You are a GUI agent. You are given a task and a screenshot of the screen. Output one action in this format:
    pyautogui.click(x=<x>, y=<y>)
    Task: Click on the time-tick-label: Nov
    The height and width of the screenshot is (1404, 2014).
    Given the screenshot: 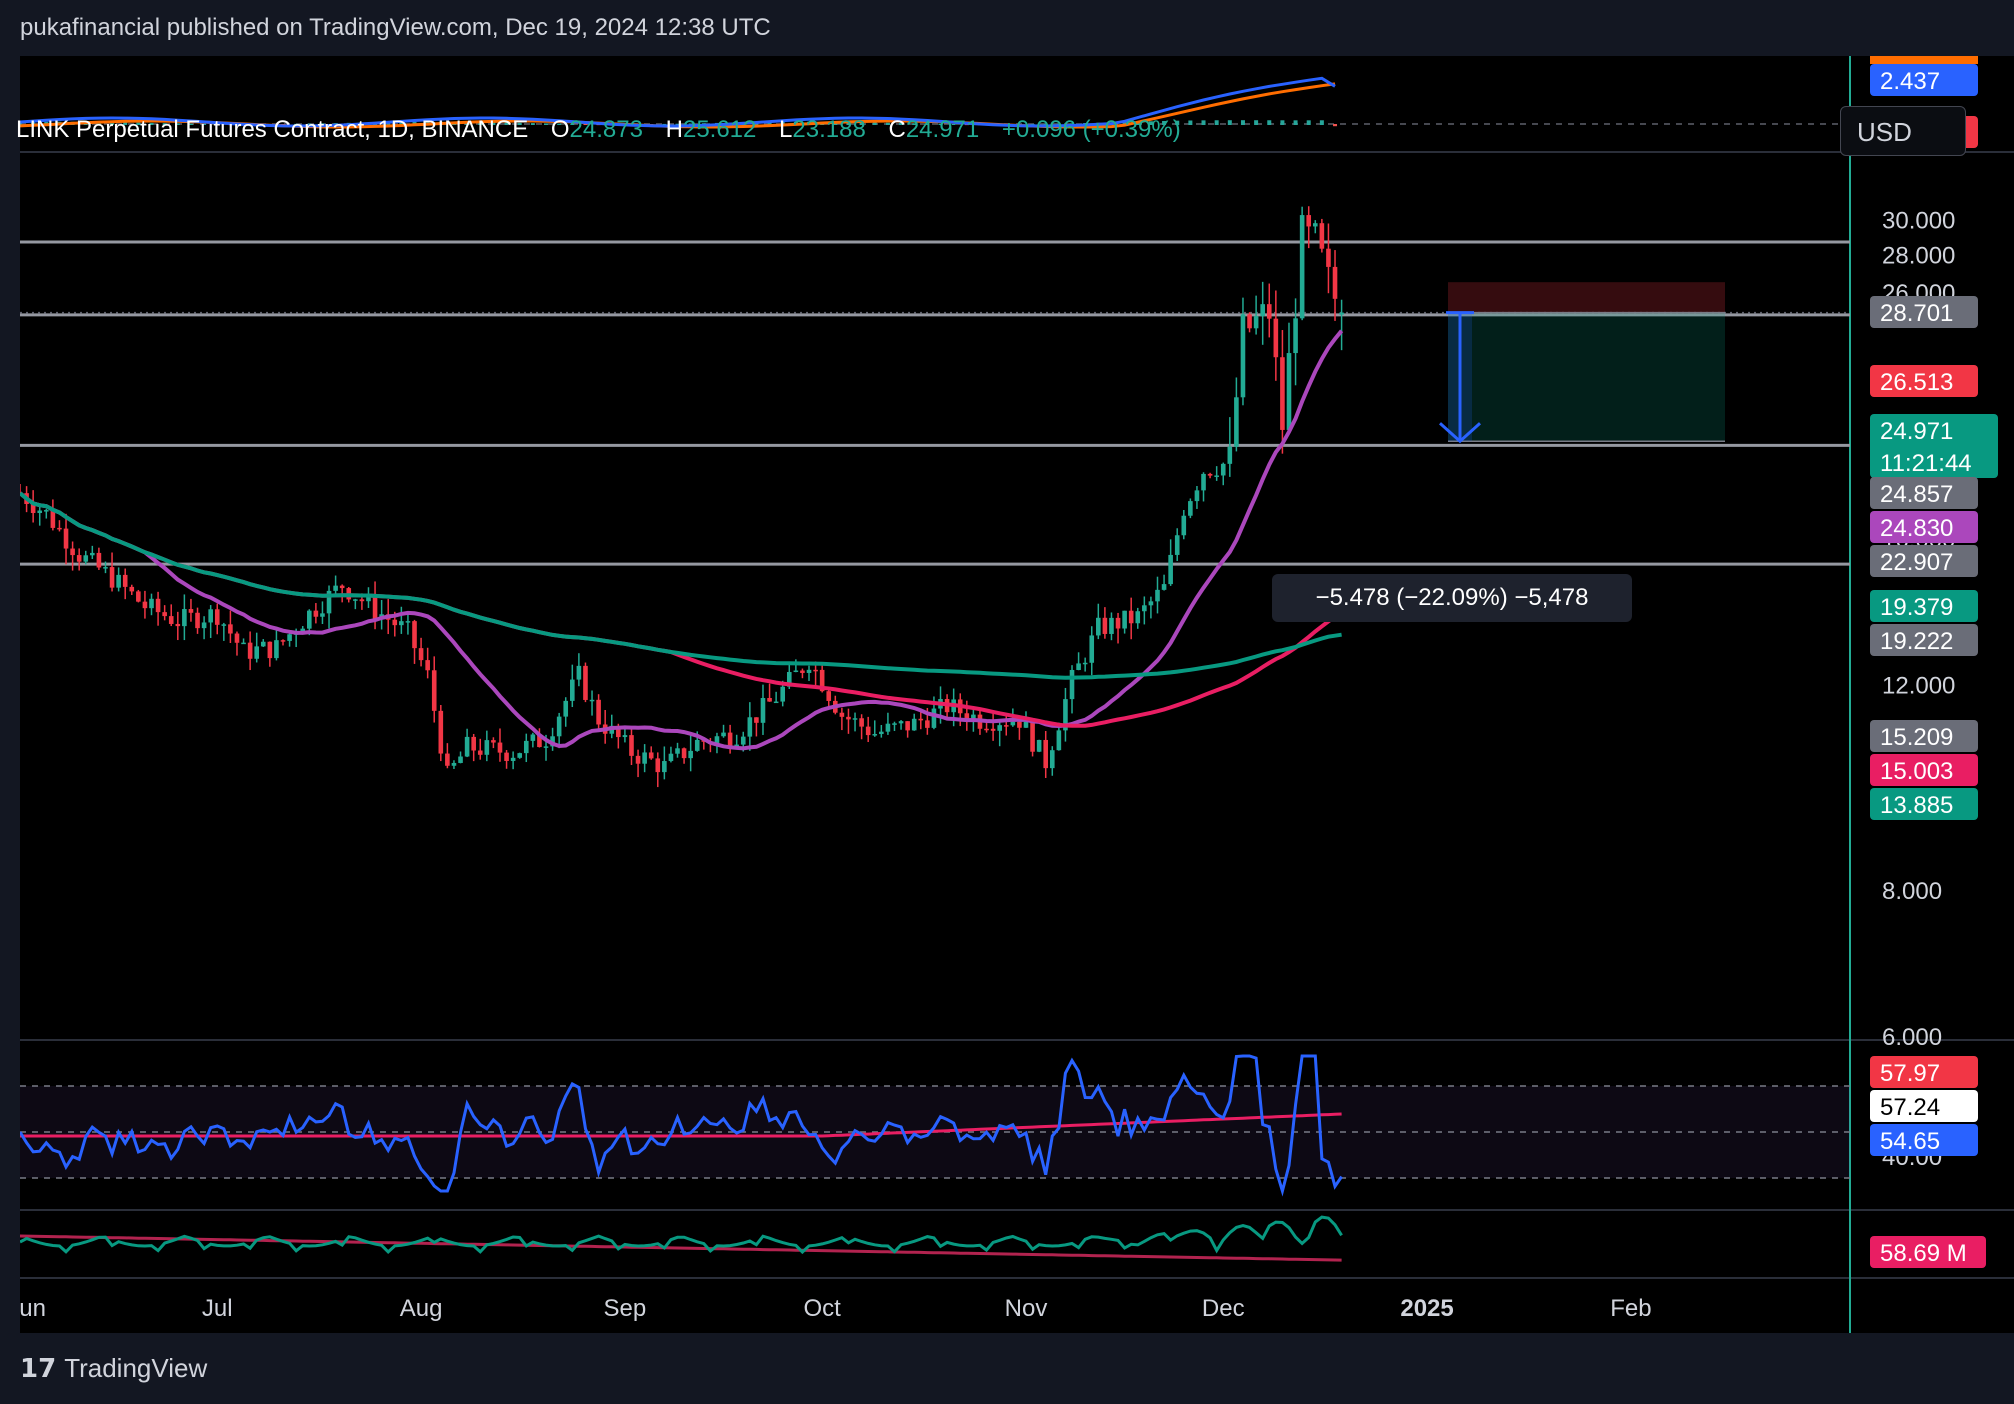 What is the action you would take?
    pyautogui.click(x=1026, y=1308)
    